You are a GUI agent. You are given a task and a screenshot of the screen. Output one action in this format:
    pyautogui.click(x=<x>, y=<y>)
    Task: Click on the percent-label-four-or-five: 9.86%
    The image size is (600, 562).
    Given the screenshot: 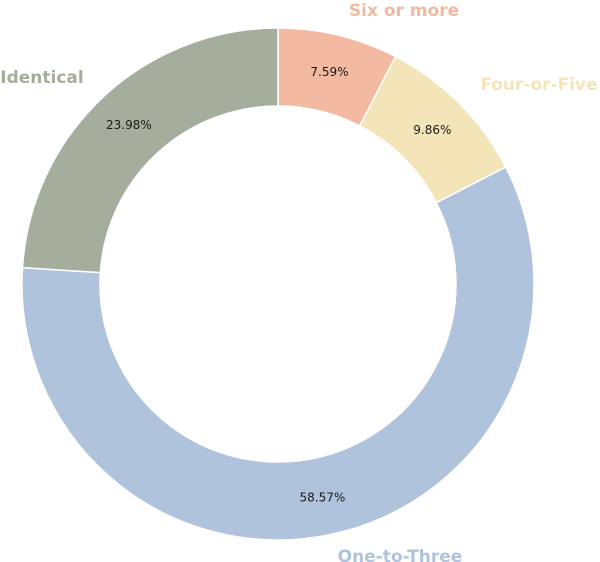 What is the action you would take?
    pyautogui.click(x=432, y=130)
    